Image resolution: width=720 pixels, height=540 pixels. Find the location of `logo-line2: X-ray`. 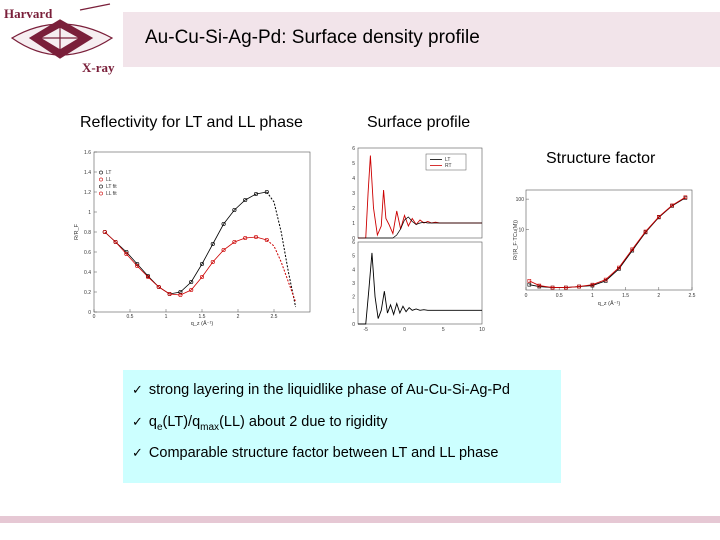

logo-line2: X-ray is located at coordinates (98, 67).